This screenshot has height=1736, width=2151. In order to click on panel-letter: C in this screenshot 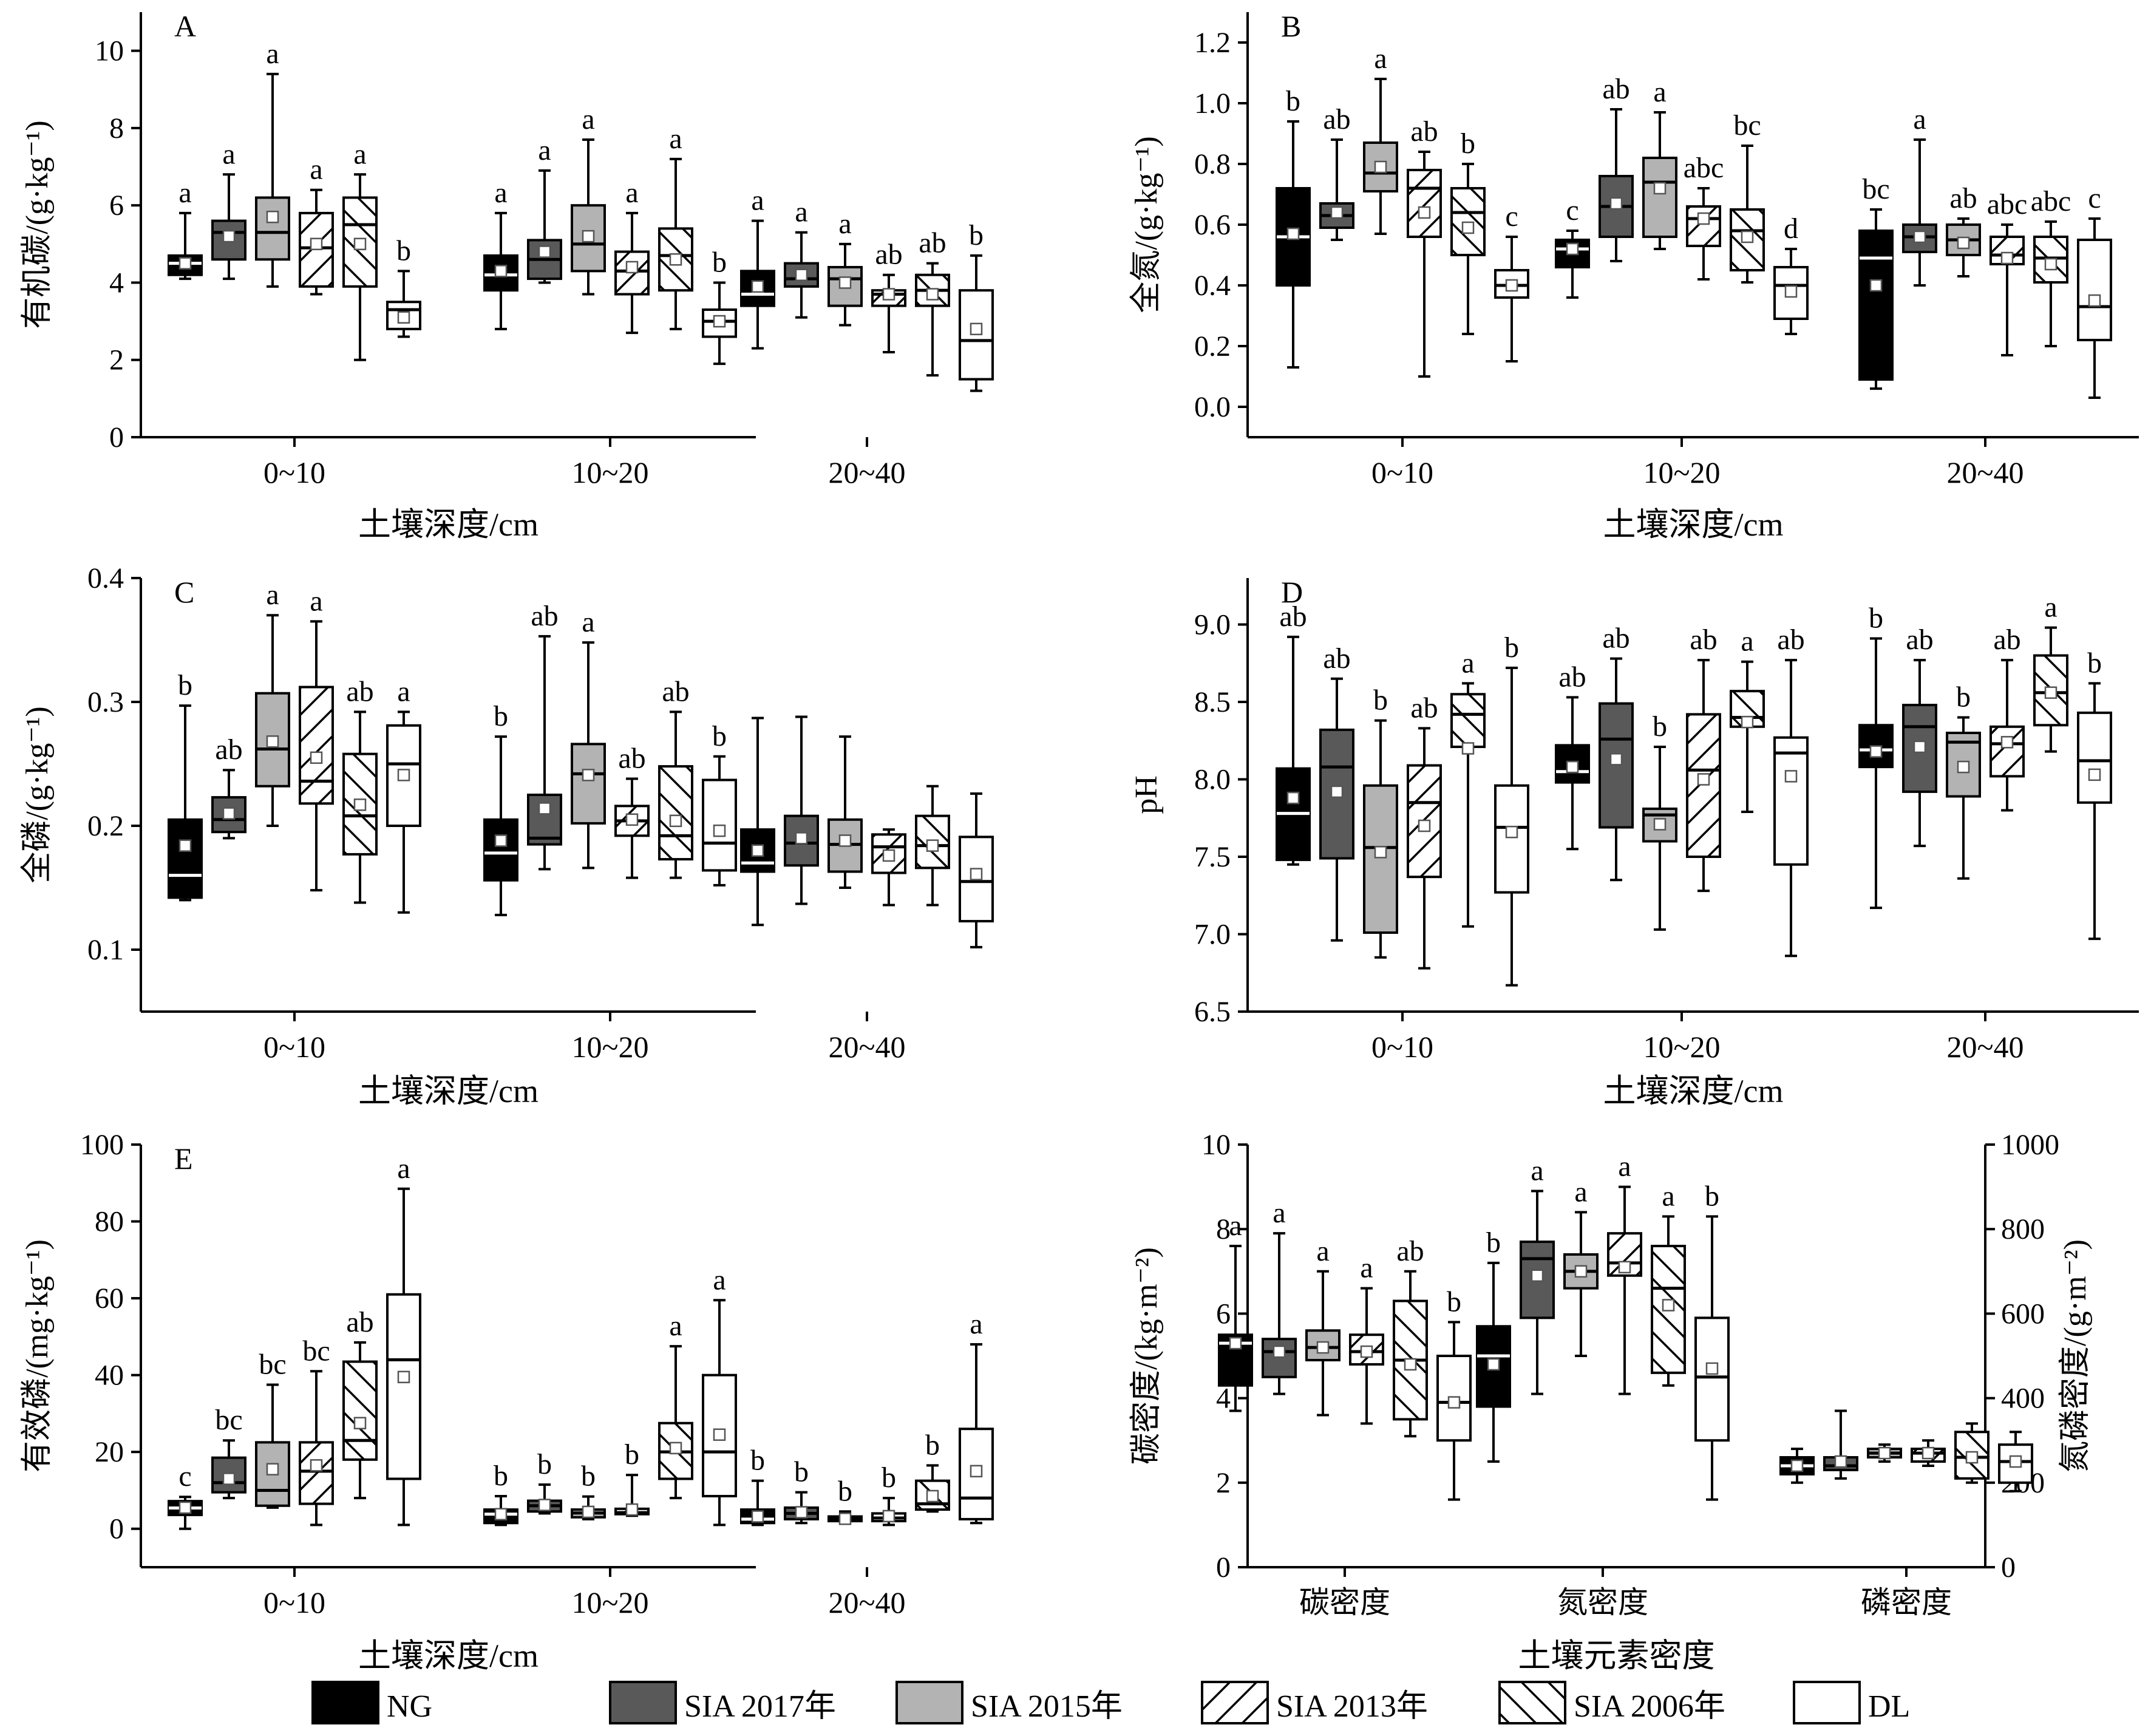, I will do `click(184, 592)`.